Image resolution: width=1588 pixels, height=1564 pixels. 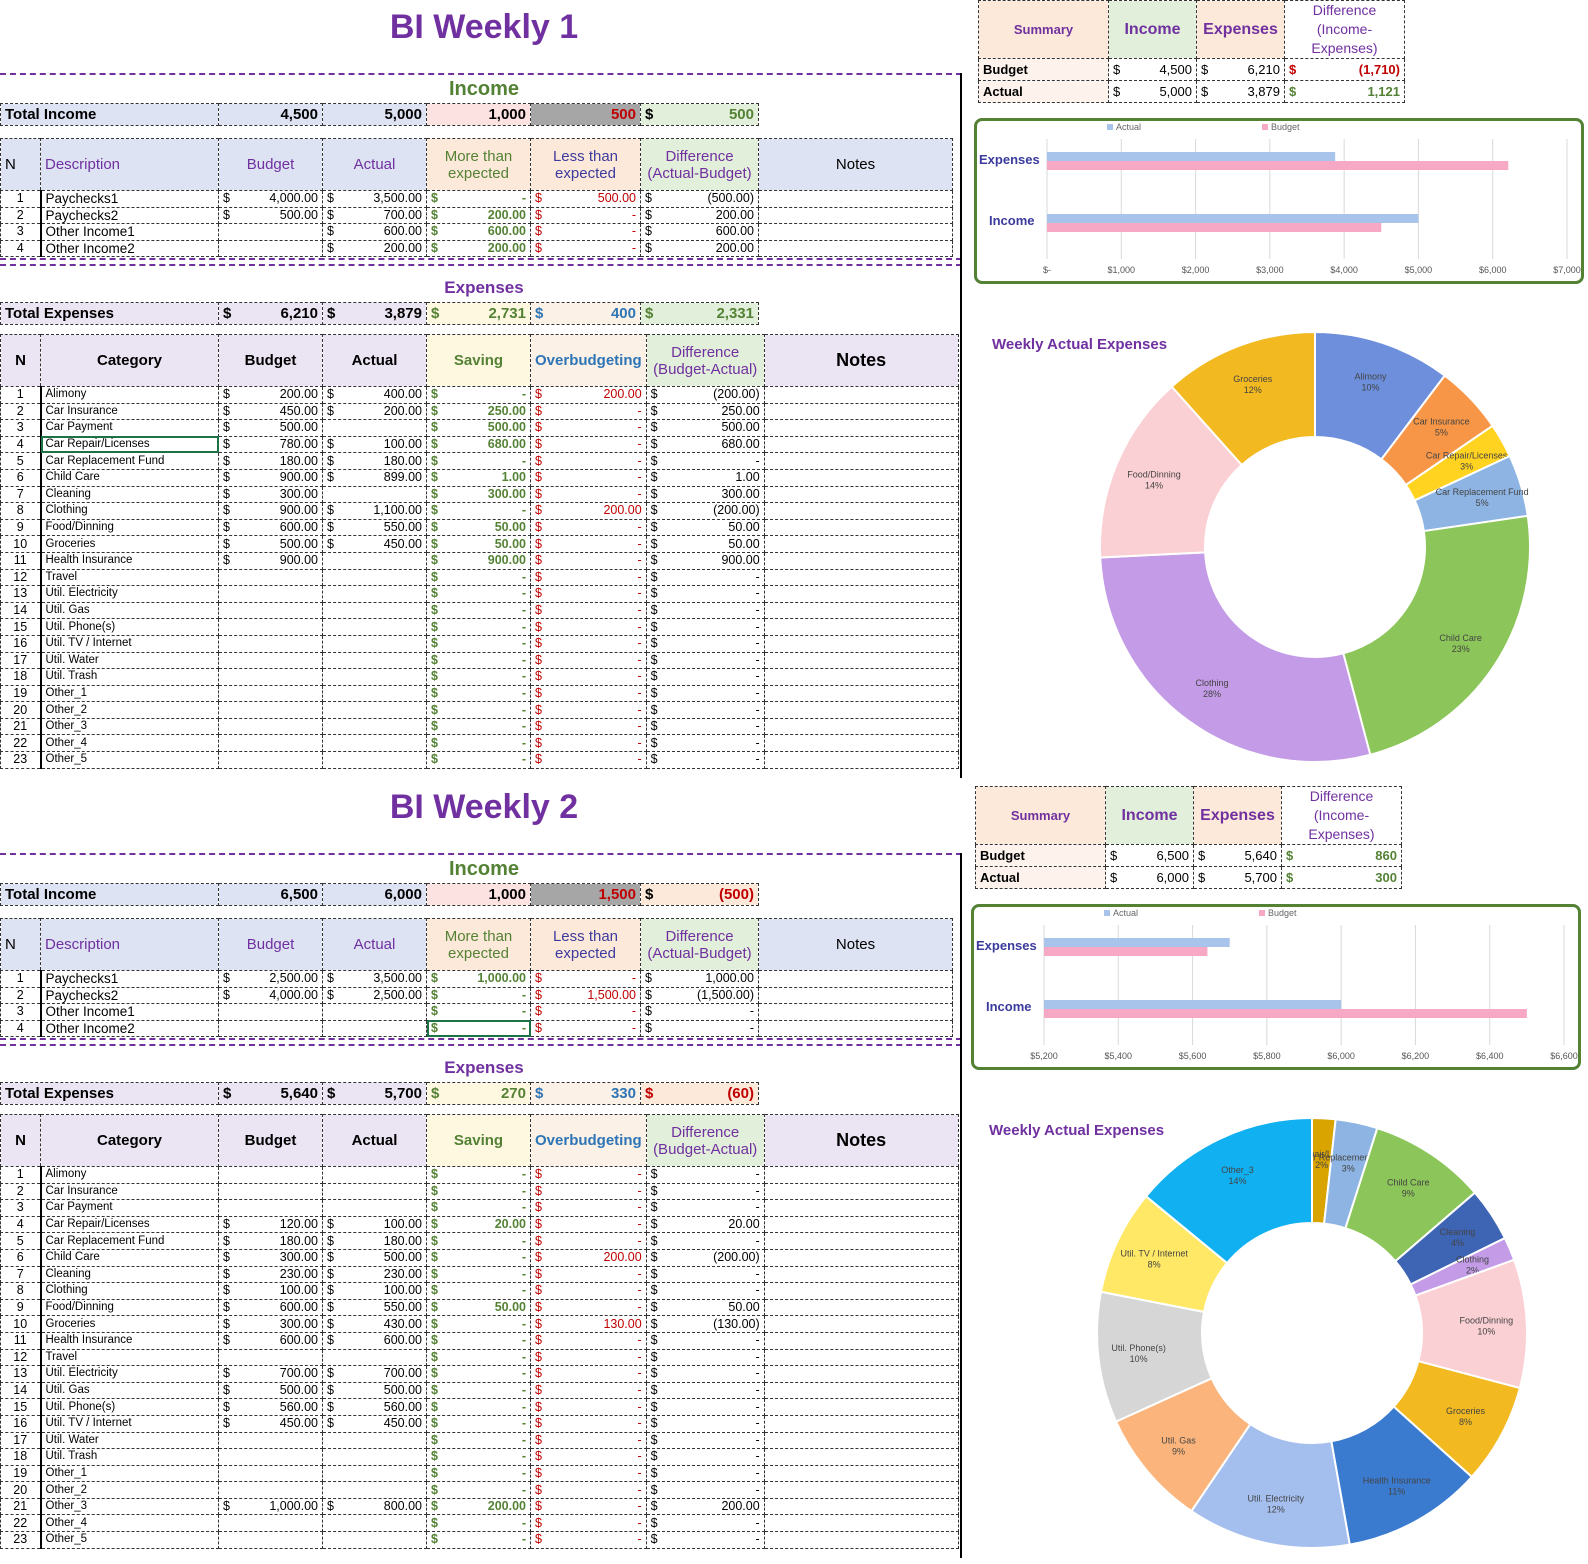 I want to click on row-category: Child Care, so click(x=129, y=1257).